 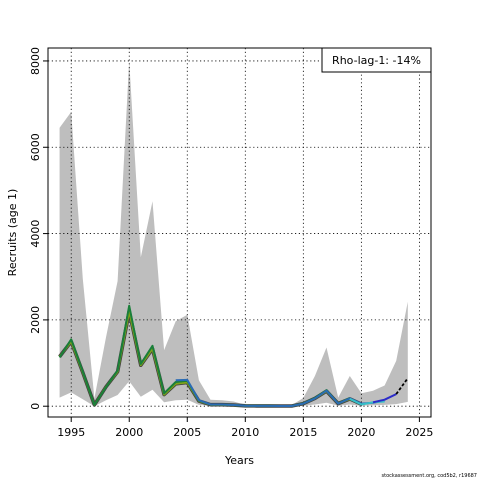 What do you see at coordinates (245, 432) in the screenshot?
I see `x-tick-label: 2010` at bounding box center [245, 432].